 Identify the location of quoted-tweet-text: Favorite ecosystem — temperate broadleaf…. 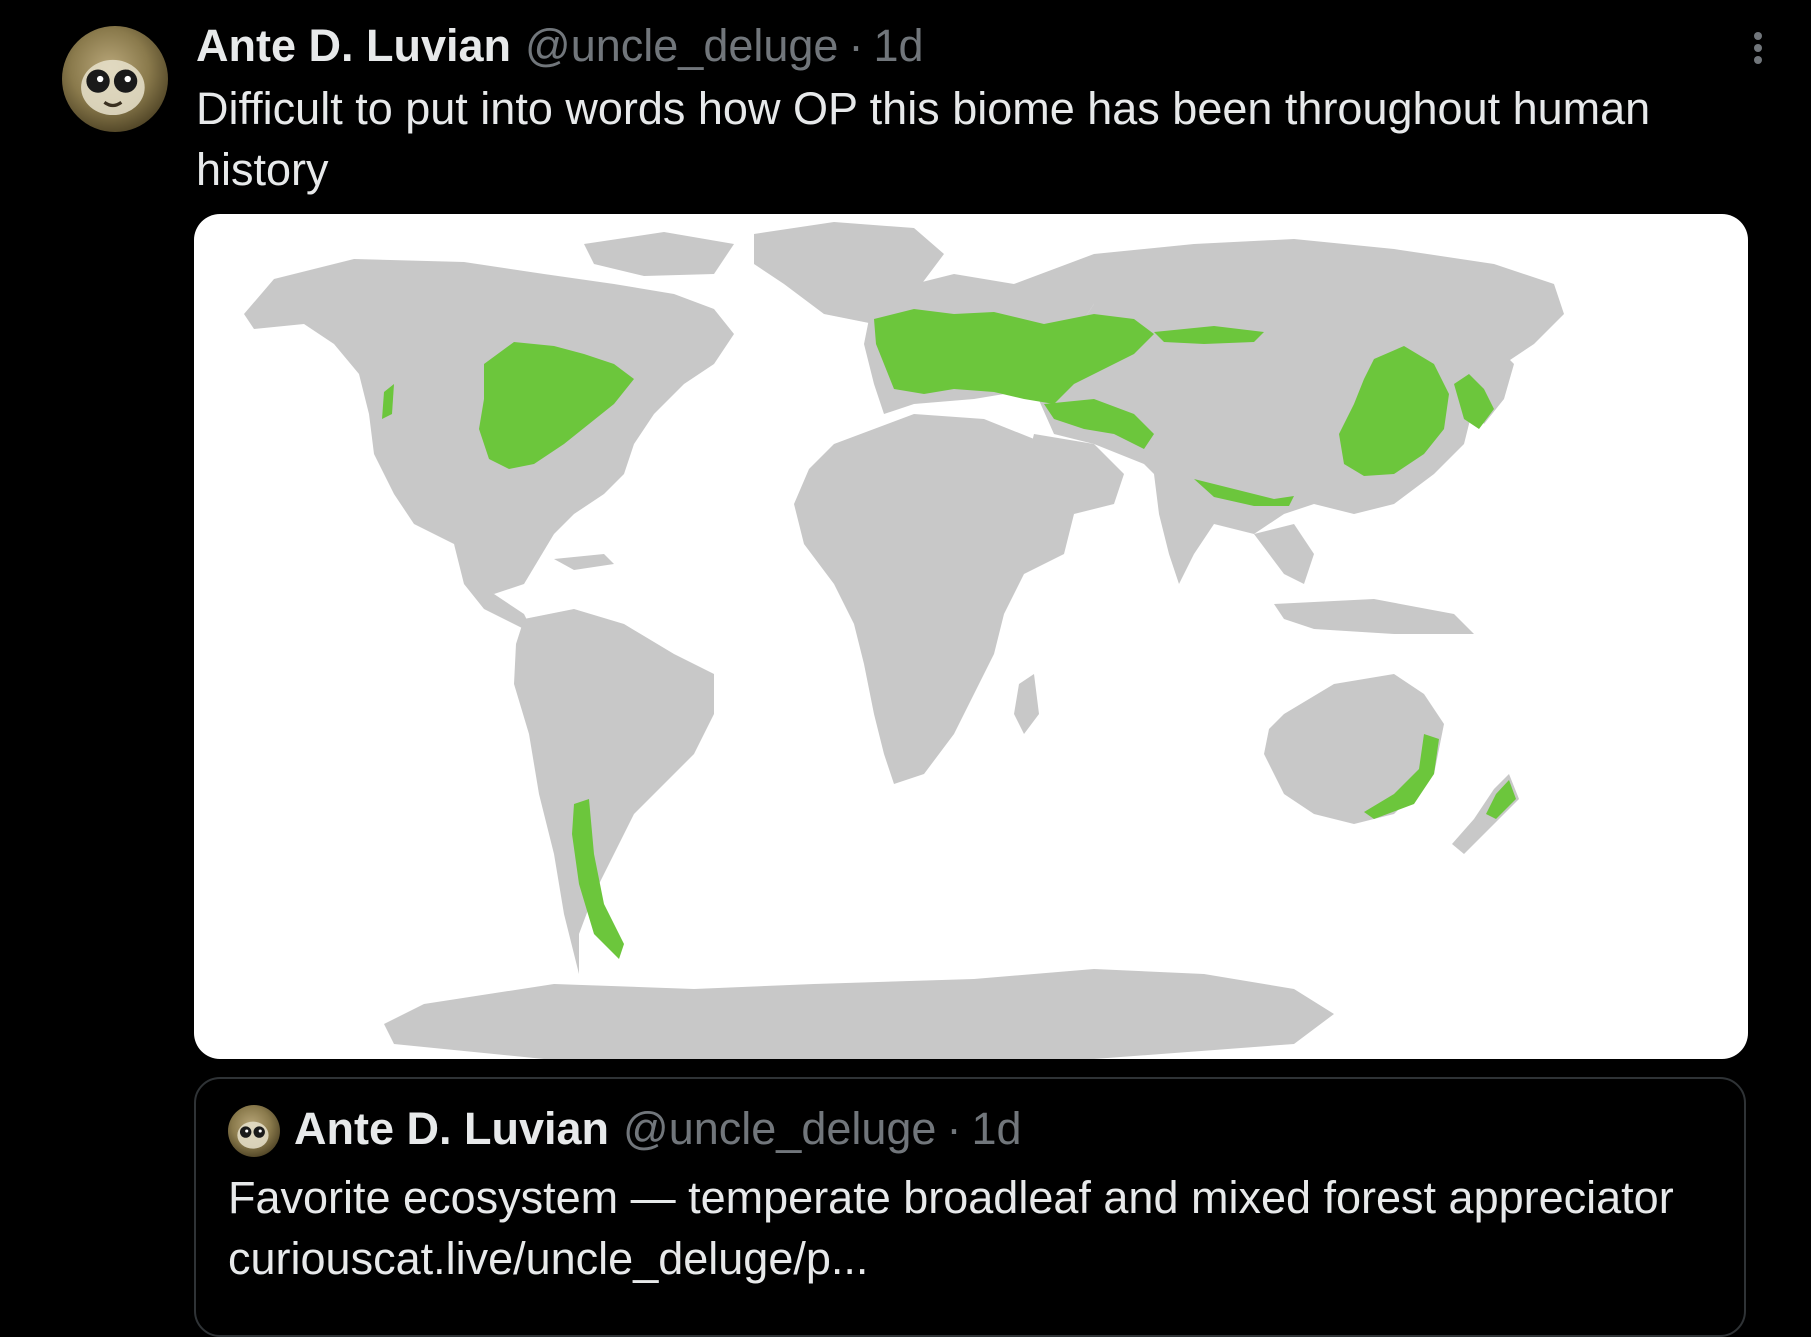
(951, 1228).